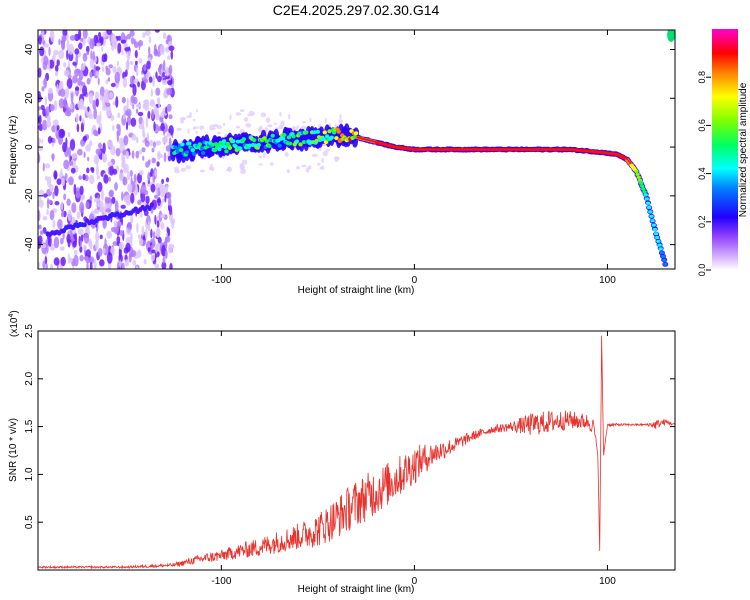 This screenshot has height=600, width=750. What do you see at coordinates (29, 331) in the screenshot?
I see `snr-y-tick-label: 2.5` at bounding box center [29, 331].